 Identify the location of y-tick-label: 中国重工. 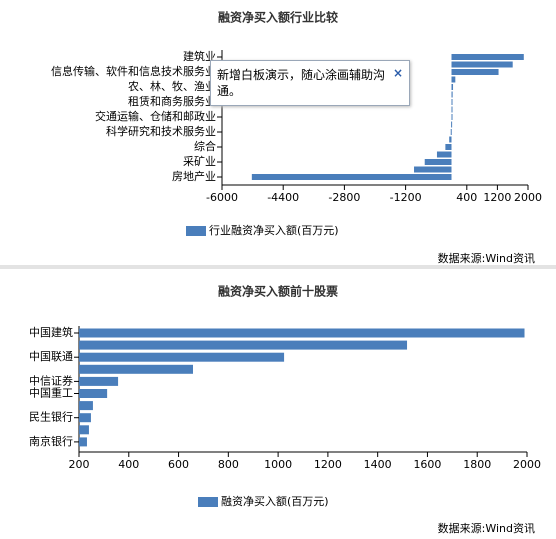
(51, 393).